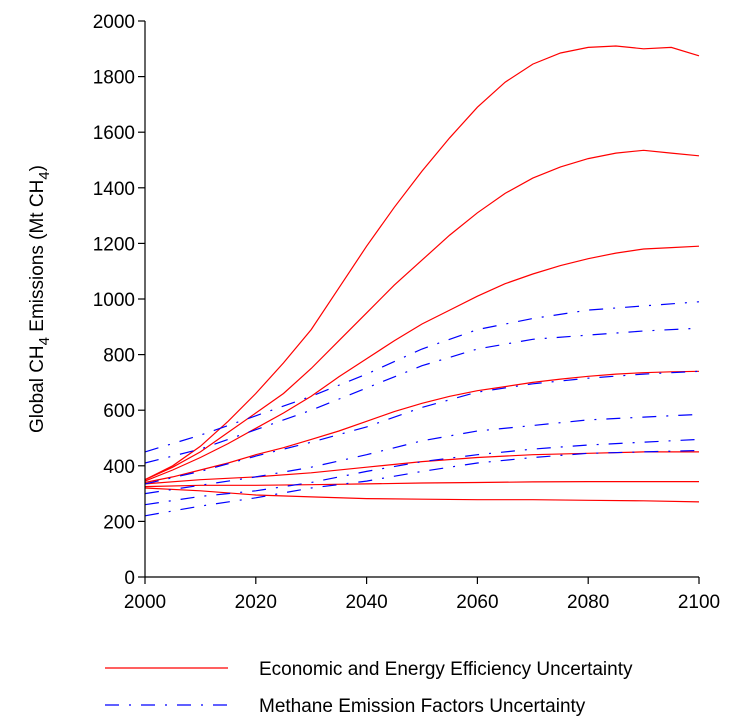 This screenshot has height=717, width=750. Describe the element at coordinates (145, 602) in the screenshot. I see `x-tick-label: 2000` at that location.